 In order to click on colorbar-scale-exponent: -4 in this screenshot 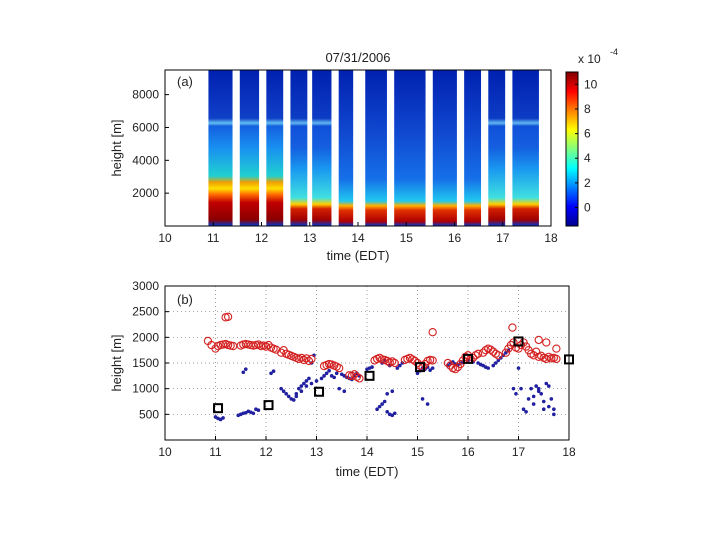, I will do `click(614, 52)`.